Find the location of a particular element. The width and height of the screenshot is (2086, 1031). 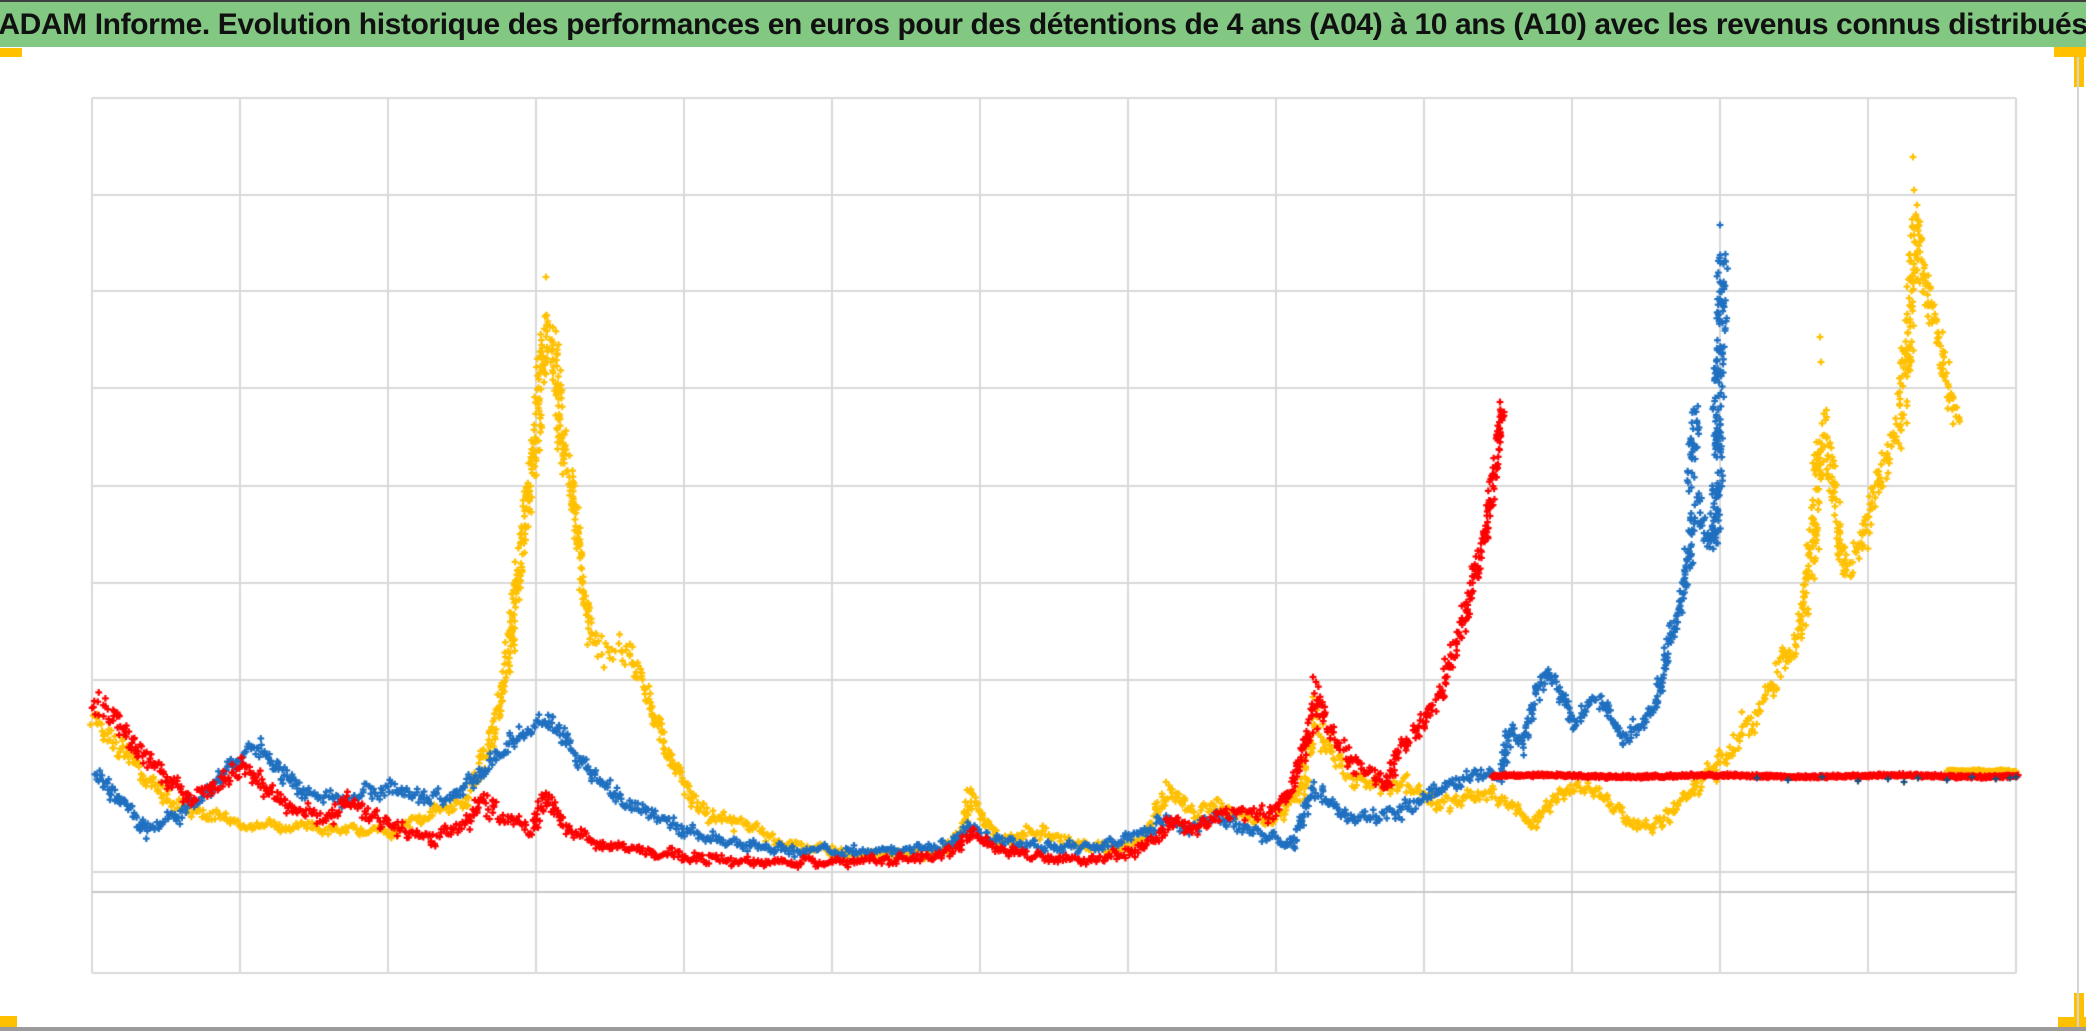

yellow-range-marker-bottom-left is located at coordinates (8, 1021).